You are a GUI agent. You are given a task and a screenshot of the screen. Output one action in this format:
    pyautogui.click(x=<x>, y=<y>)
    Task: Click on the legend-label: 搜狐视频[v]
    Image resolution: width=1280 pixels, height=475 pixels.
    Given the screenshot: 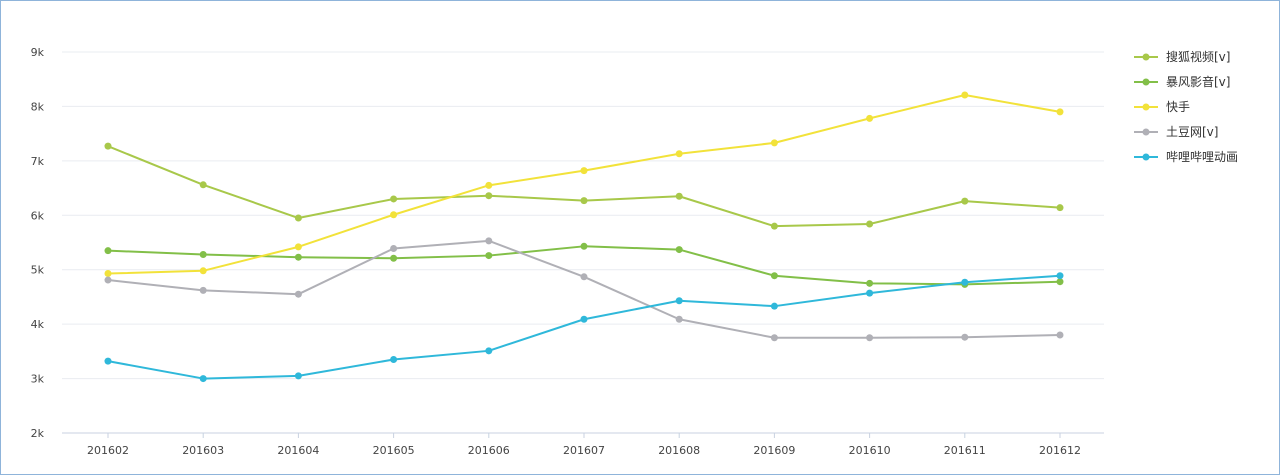 What is the action you would take?
    pyautogui.click(x=1198, y=56)
    